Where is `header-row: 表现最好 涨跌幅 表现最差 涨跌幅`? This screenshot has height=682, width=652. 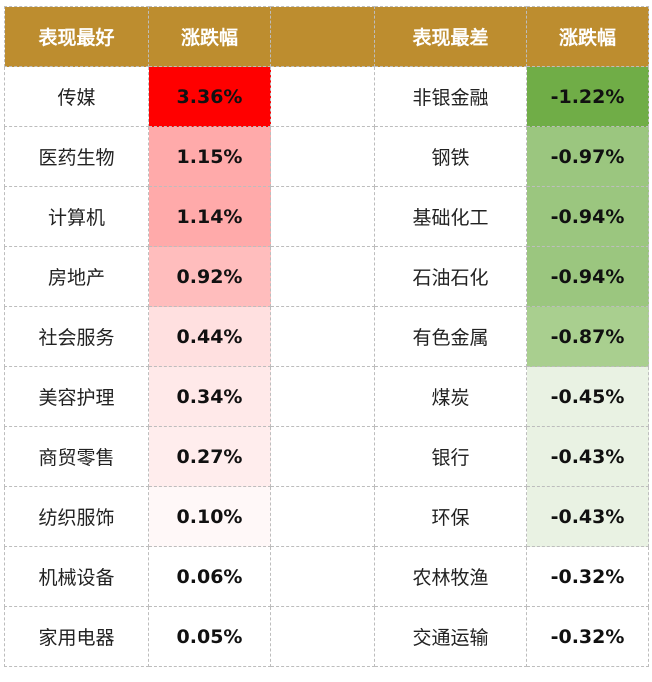
header-row: 表现最好 涨跌幅 表现最差 涨跌幅 is located at coordinates (326, 36).